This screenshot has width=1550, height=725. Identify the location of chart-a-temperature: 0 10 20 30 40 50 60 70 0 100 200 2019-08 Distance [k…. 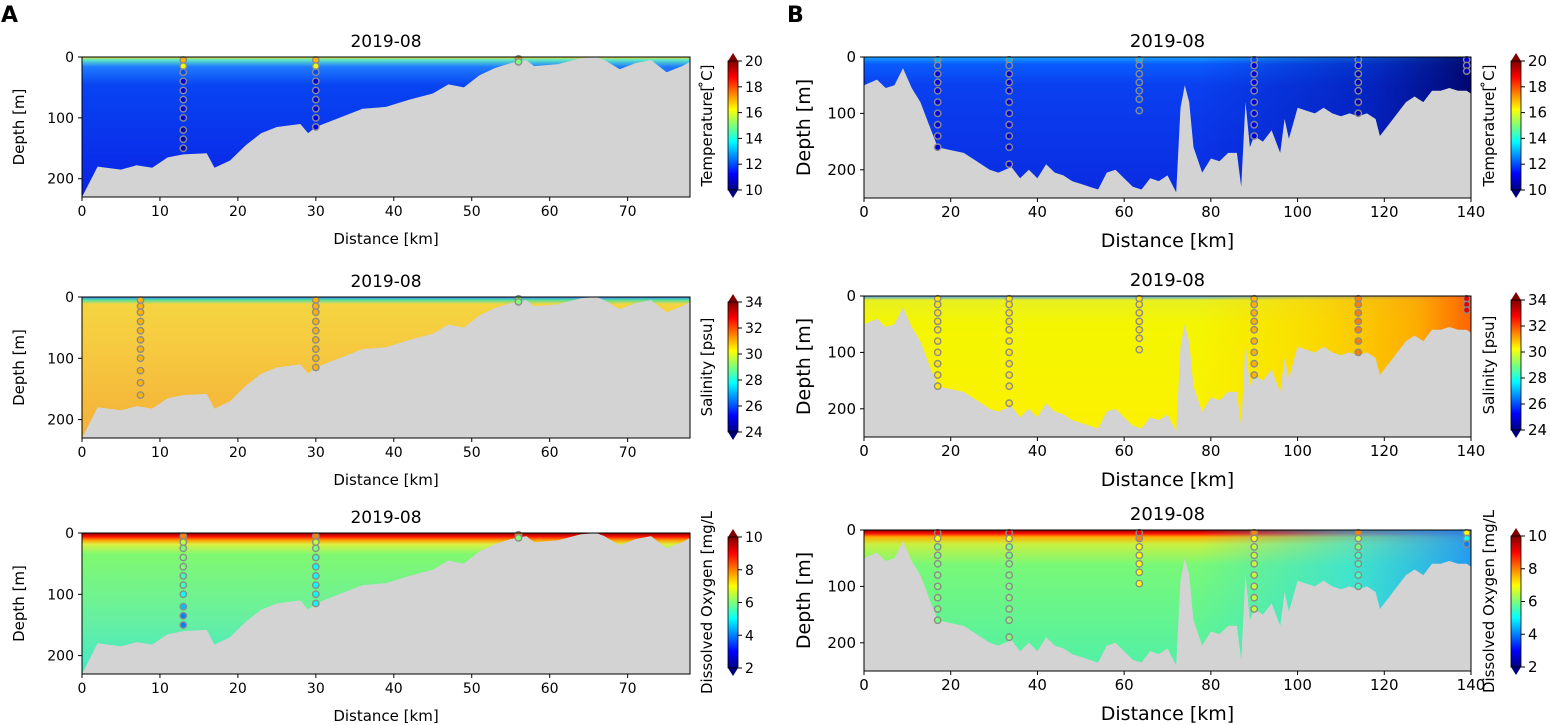
(386, 140).